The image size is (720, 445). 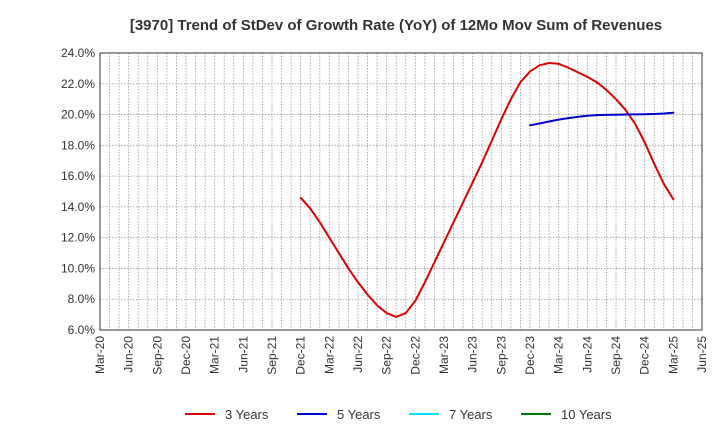 I want to click on x-tick-label: Mar-22, so click(x=329, y=355).